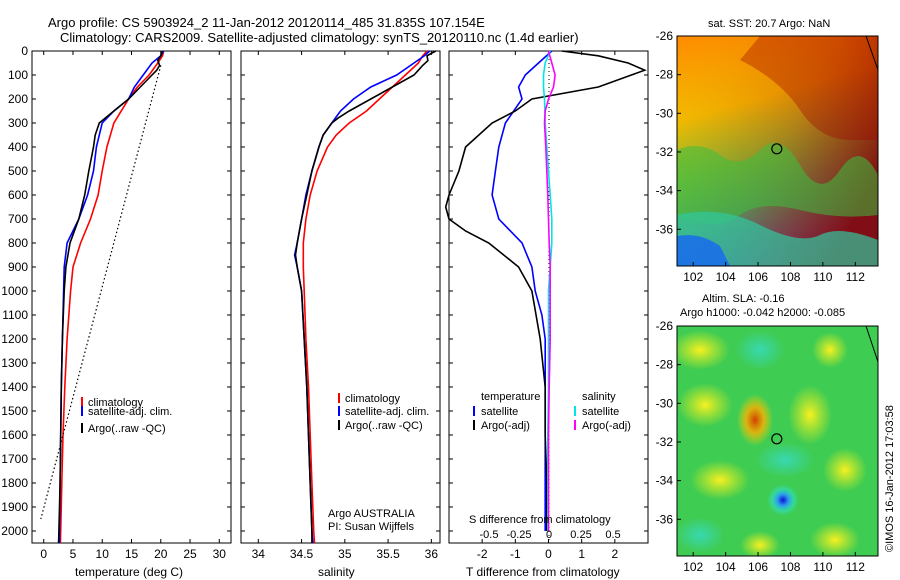  I want to click on depth-tick-label: 1100, so click(15, 315).